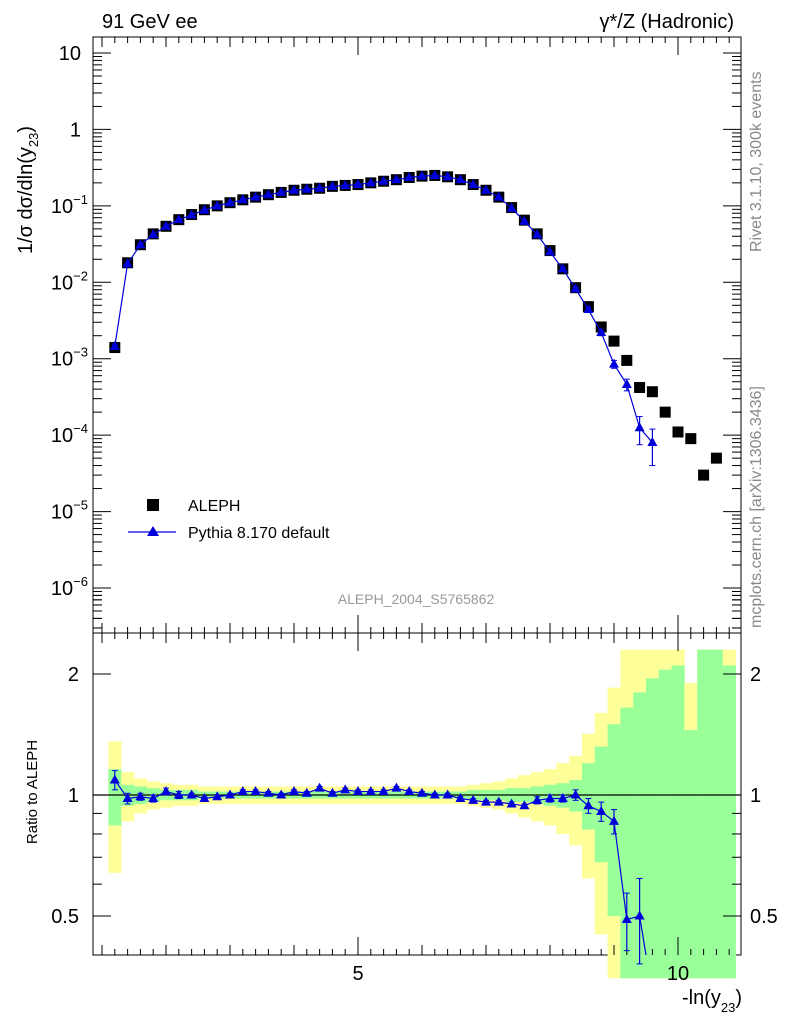 The height and width of the screenshot is (1024, 786). Describe the element at coordinates (416, 599) in the screenshot. I see `analysis-id: ALEPH_2004_S5765862` at that location.